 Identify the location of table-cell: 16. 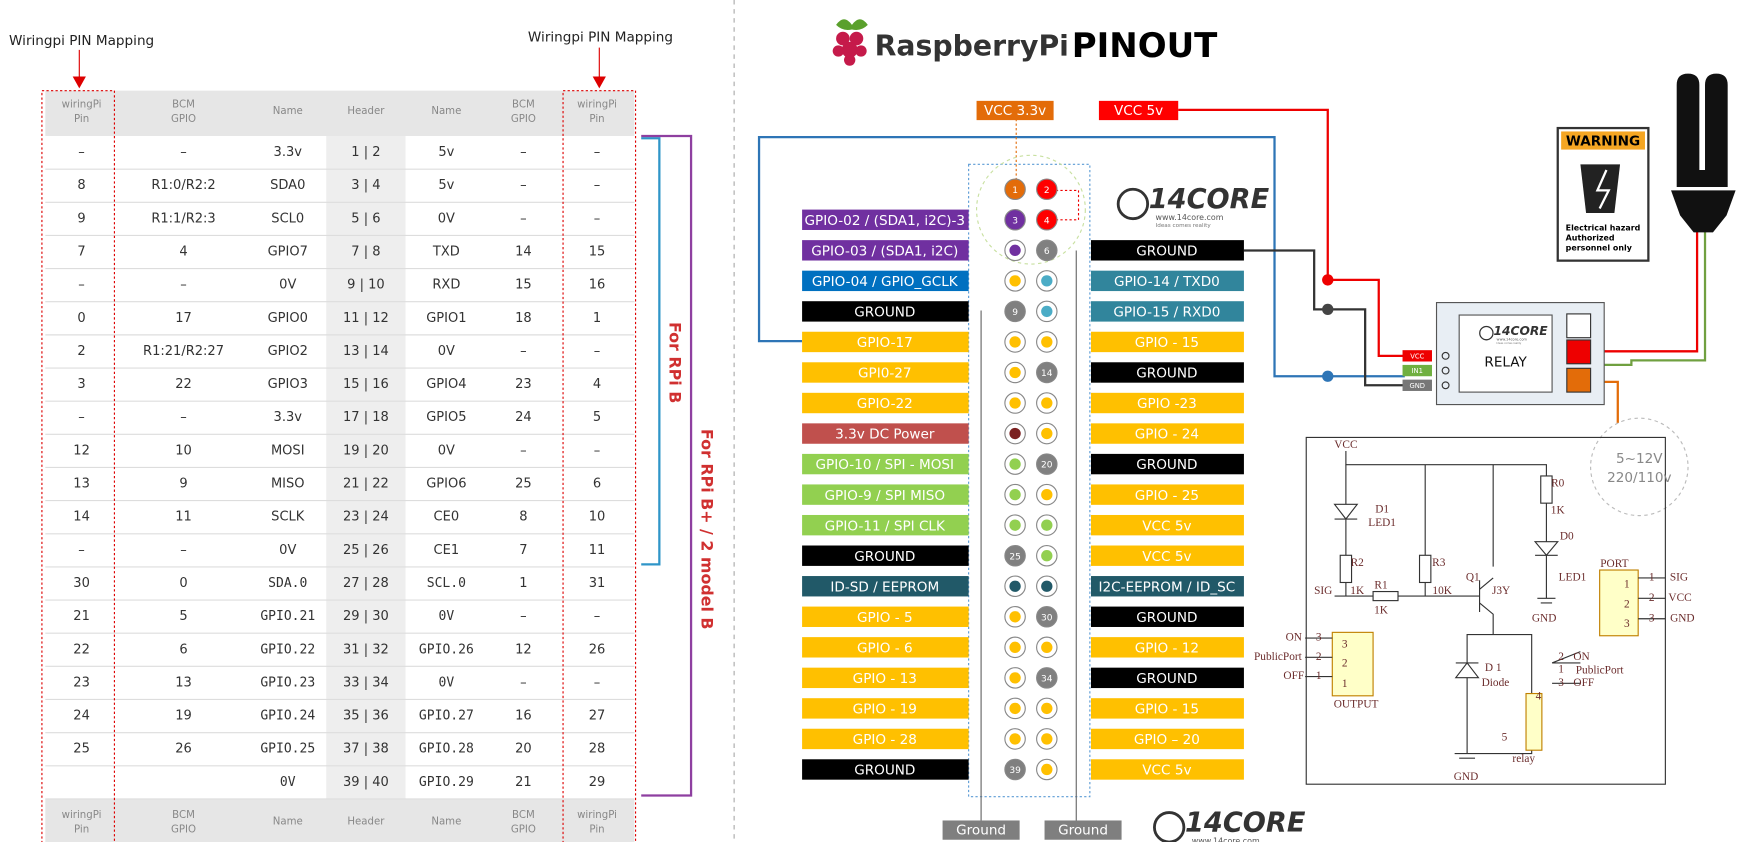
(523, 716).